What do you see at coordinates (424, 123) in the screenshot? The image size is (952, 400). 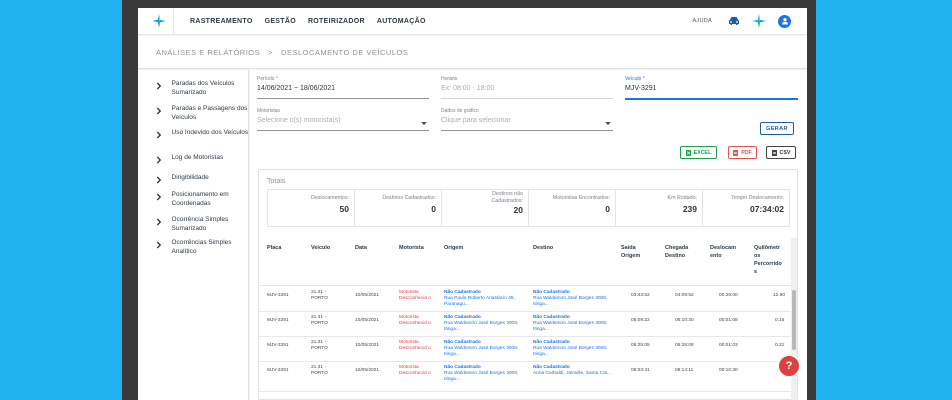 I see `dropdown-arrow-icon` at bounding box center [424, 123].